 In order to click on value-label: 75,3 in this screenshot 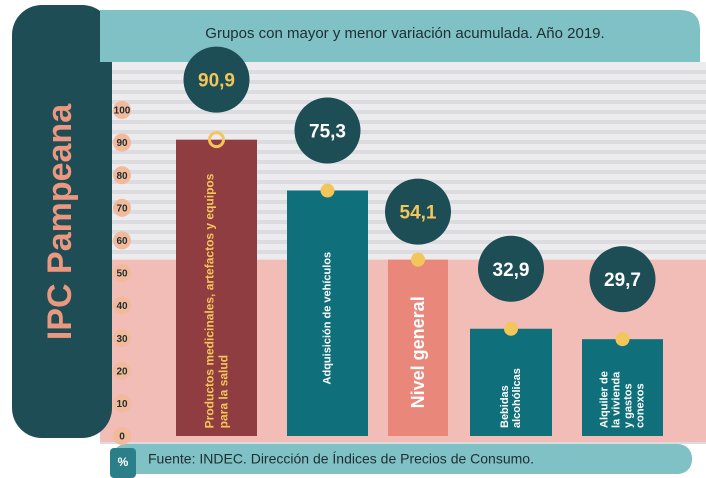, I will do `click(327, 132)`.